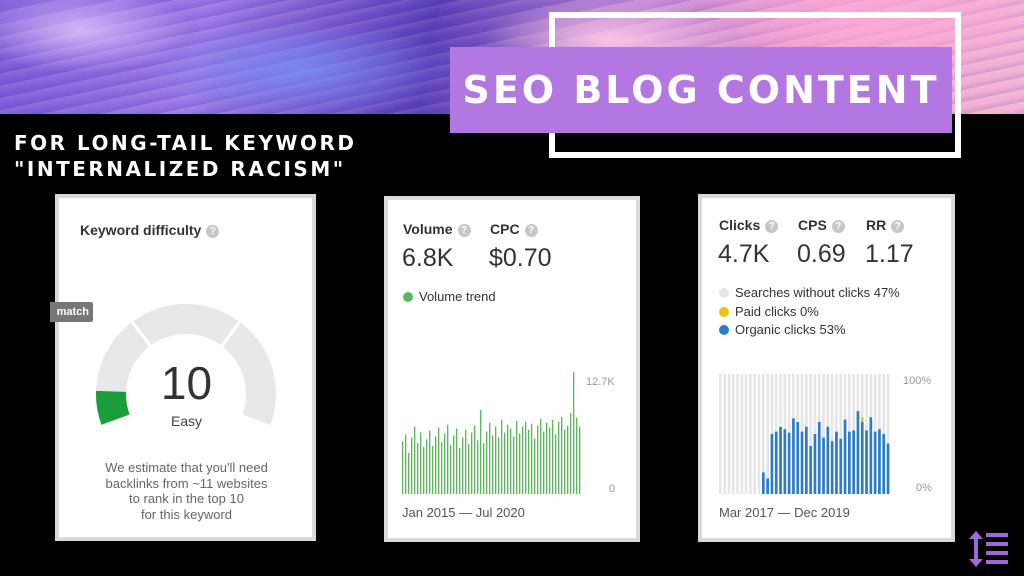 The width and height of the screenshot is (1024, 576). What do you see at coordinates (777, 311) in the screenshot?
I see `legend-label: Paid clicks 0%` at bounding box center [777, 311].